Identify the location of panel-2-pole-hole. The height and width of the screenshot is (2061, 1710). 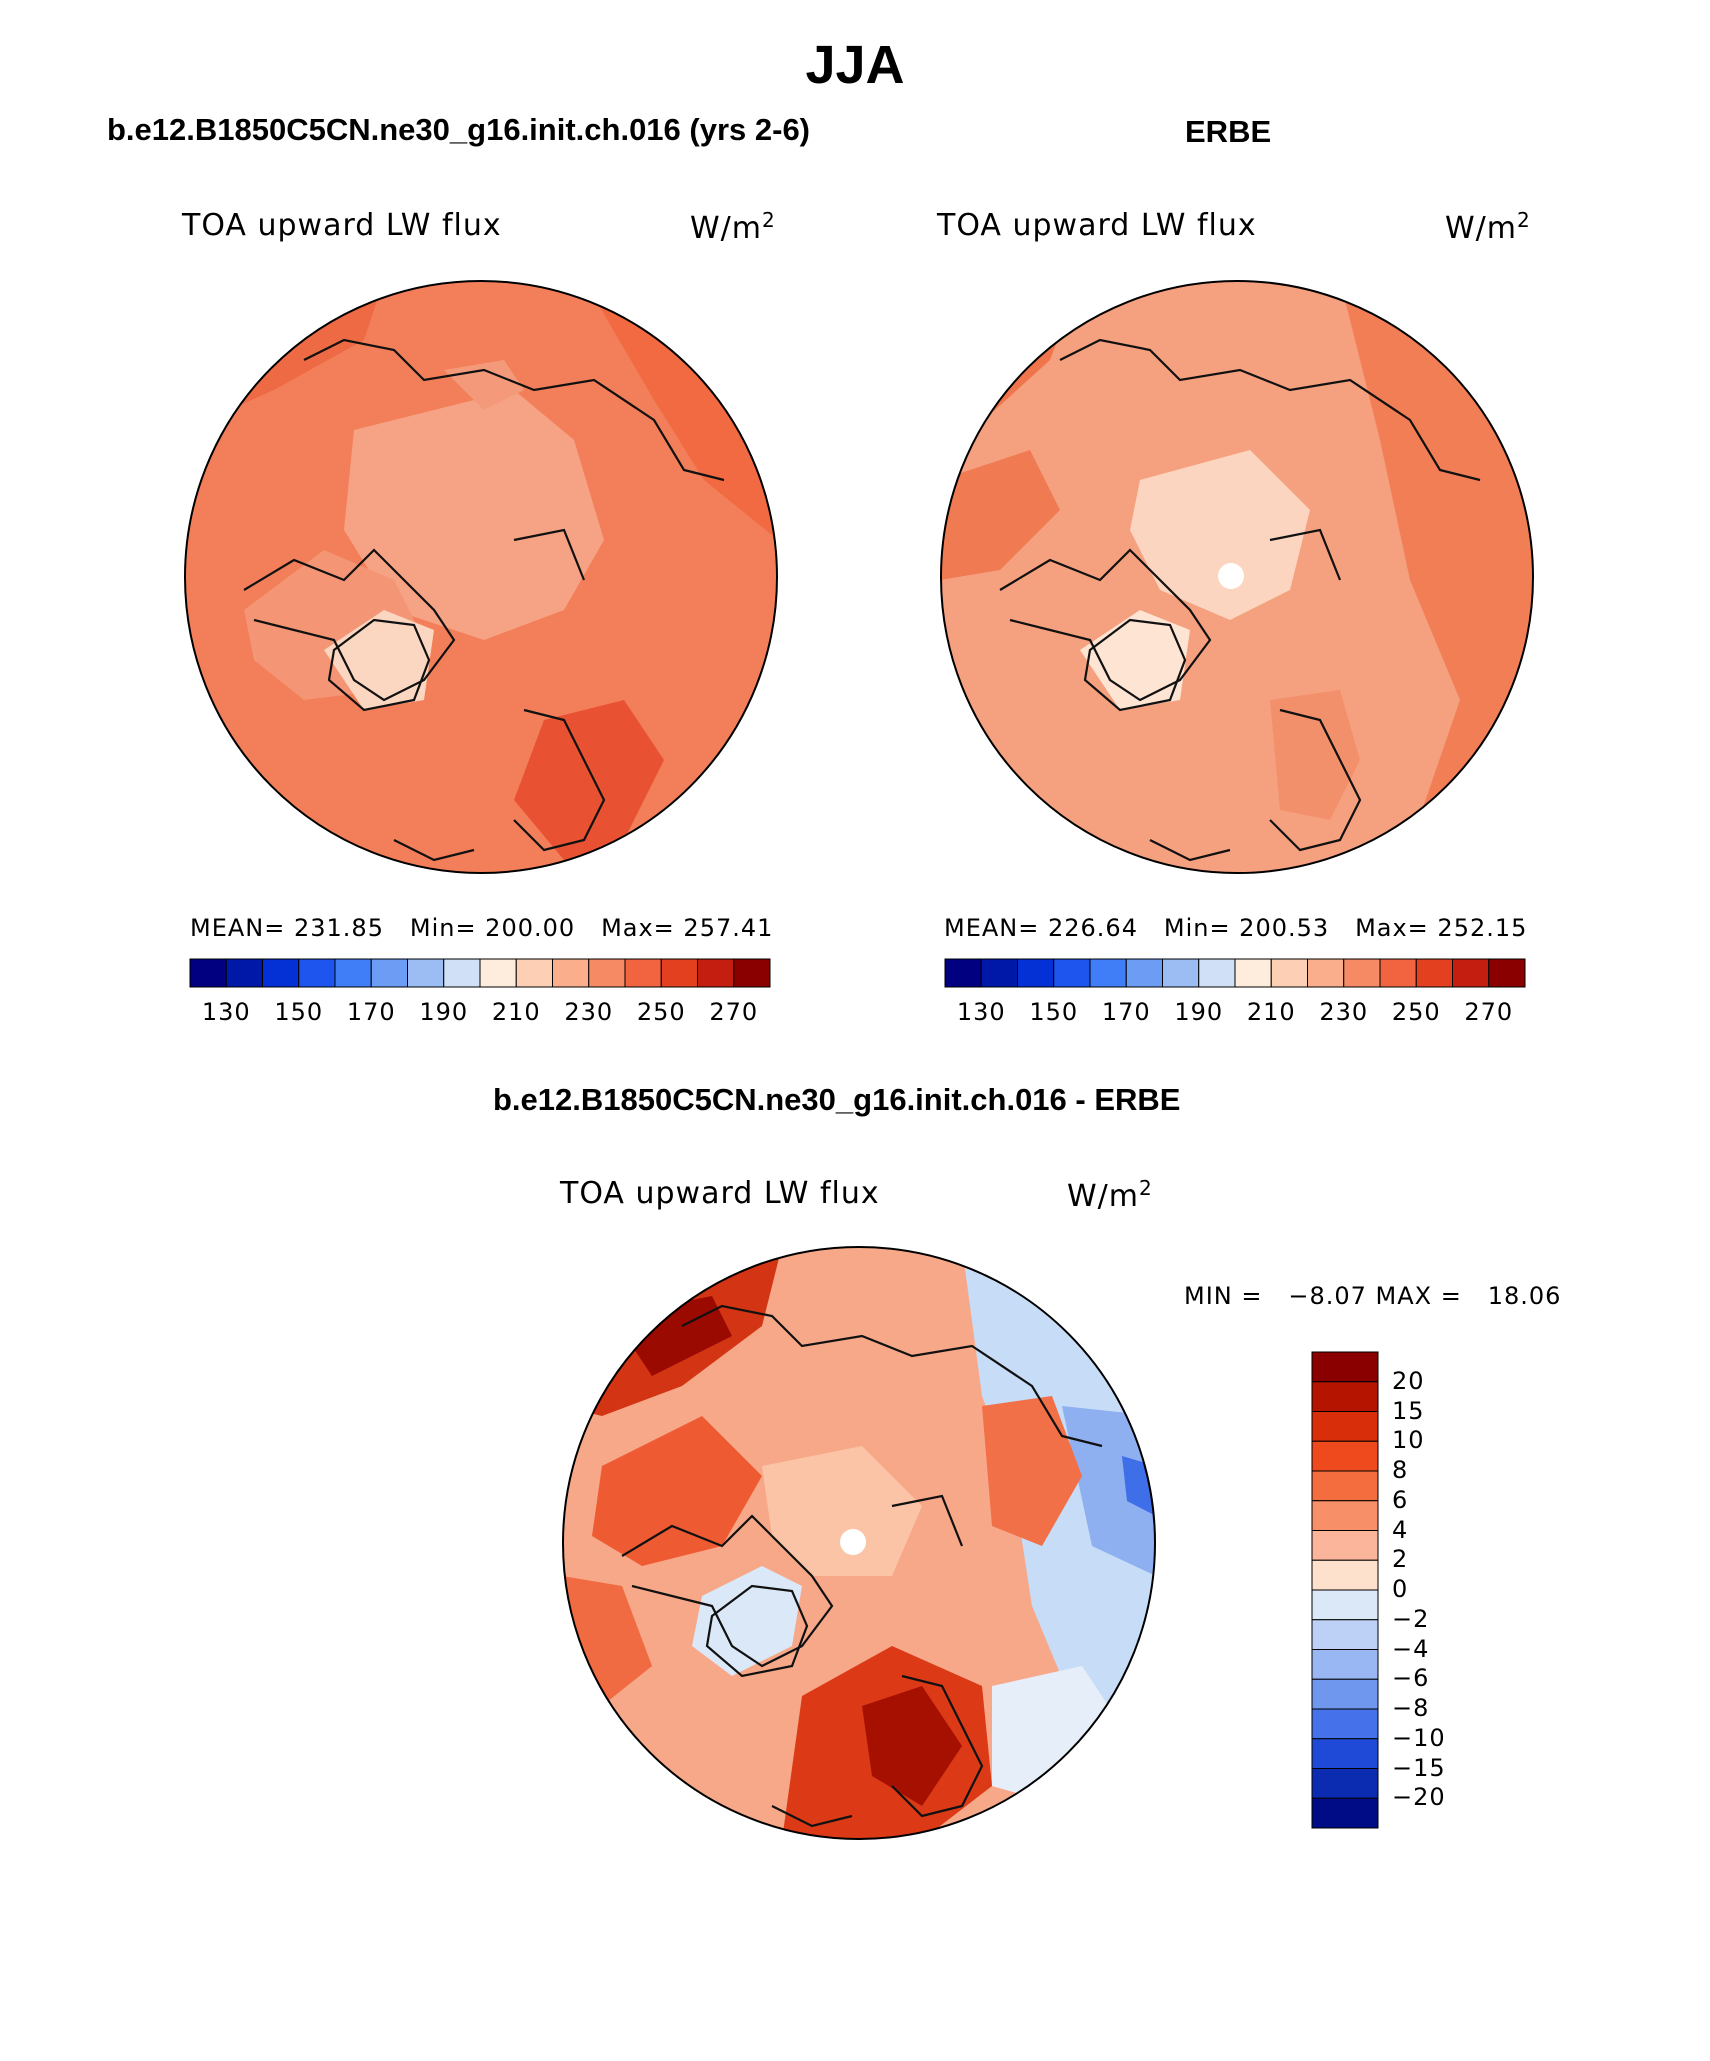
(1231, 576).